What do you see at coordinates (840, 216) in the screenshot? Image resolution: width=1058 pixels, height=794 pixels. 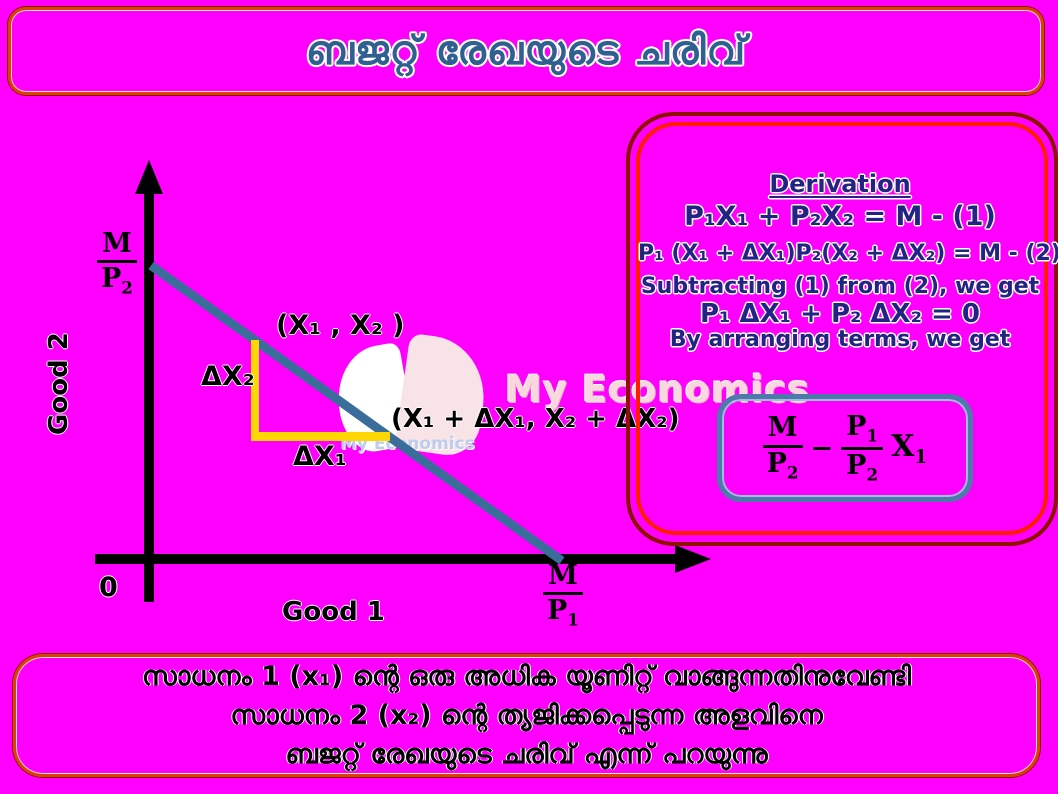 I see `derivation-line-1: P₁X₁ + P₂X₂ = M - (1)` at bounding box center [840, 216].